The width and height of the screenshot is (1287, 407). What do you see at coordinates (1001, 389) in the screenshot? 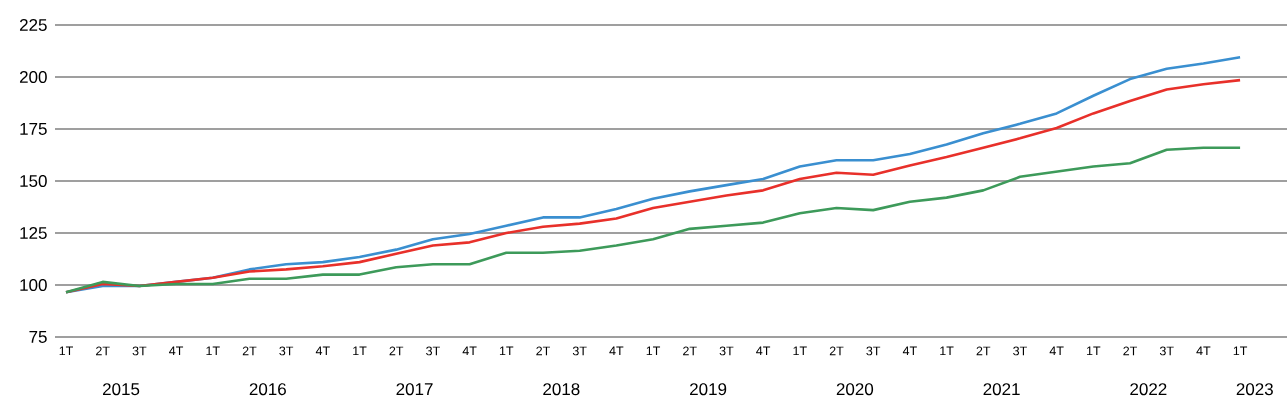
I see `text: 2021` at bounding box center [1001, 389].